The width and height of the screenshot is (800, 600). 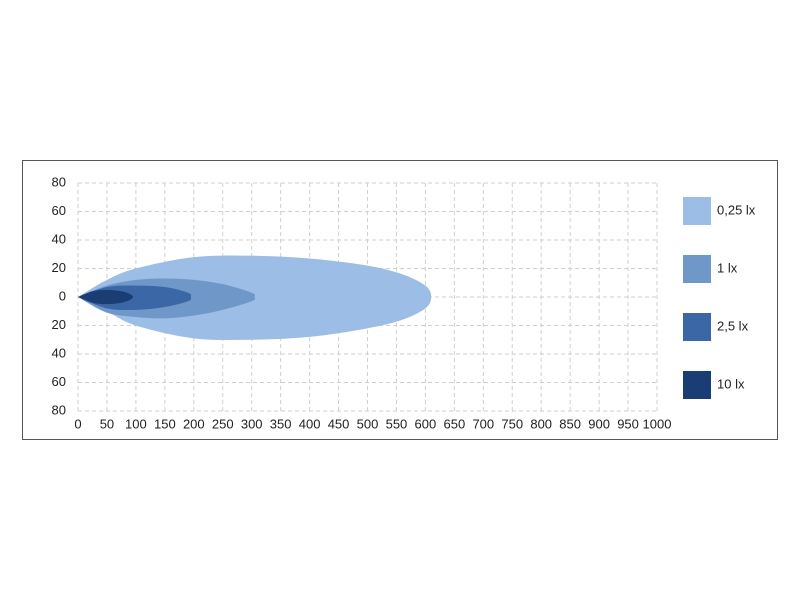 I want to click on x-tick-label: 150, so click(x=165, y=423).